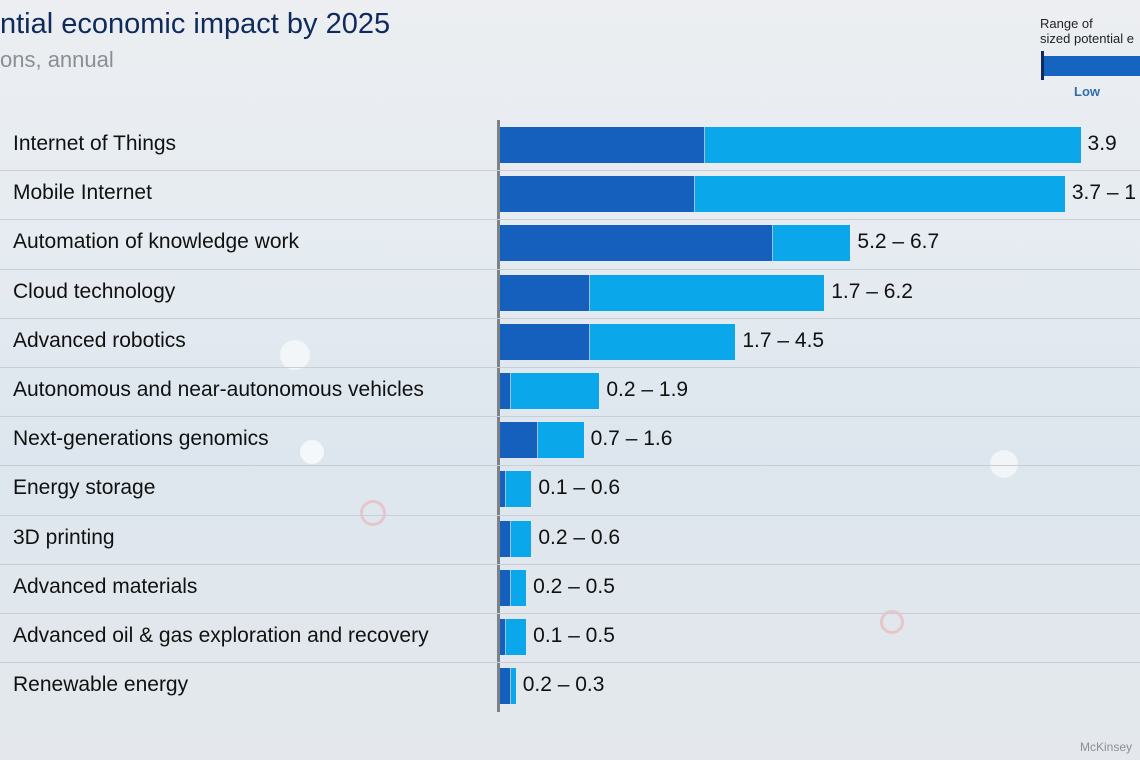 This screenshot has width=1140, height=760. I want to click on value-label: 0.1 – 0.6, so click(579, 488).